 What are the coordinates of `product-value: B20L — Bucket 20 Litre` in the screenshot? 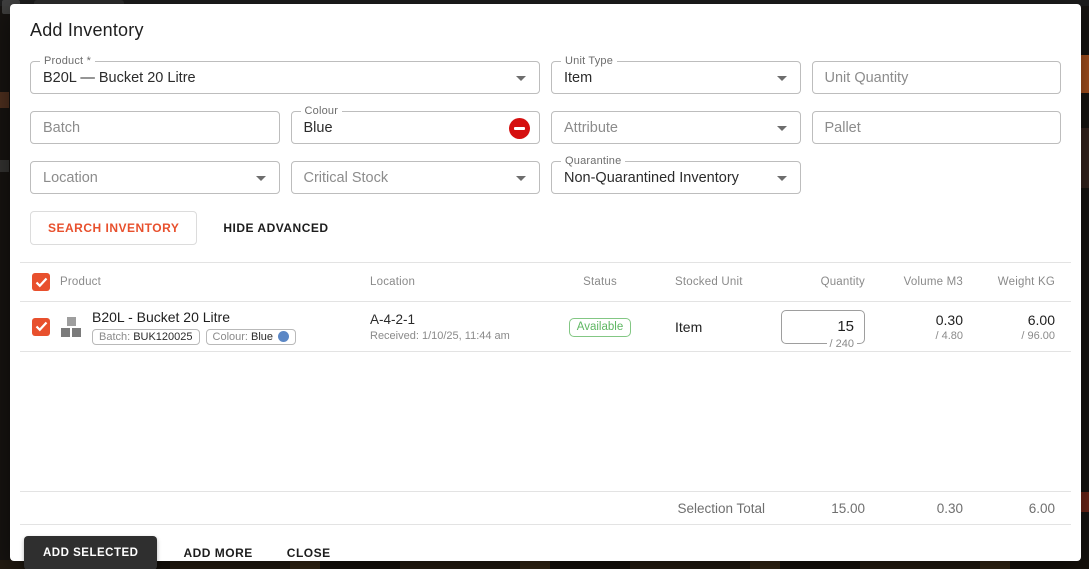 It's located at (119, 77).